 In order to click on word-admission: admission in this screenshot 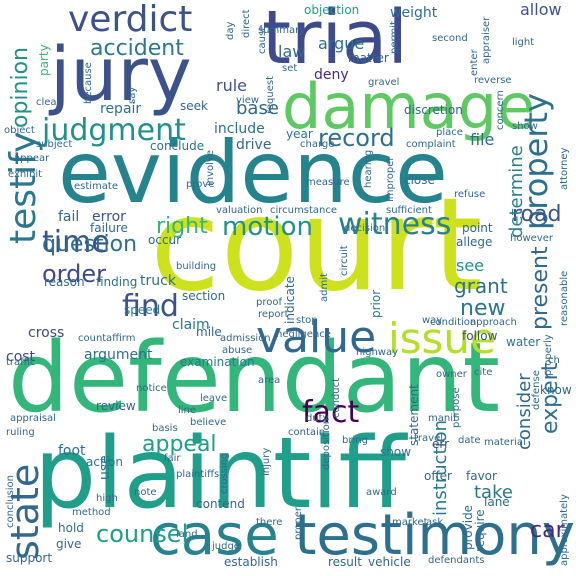, I will do `click(245, 338)`.